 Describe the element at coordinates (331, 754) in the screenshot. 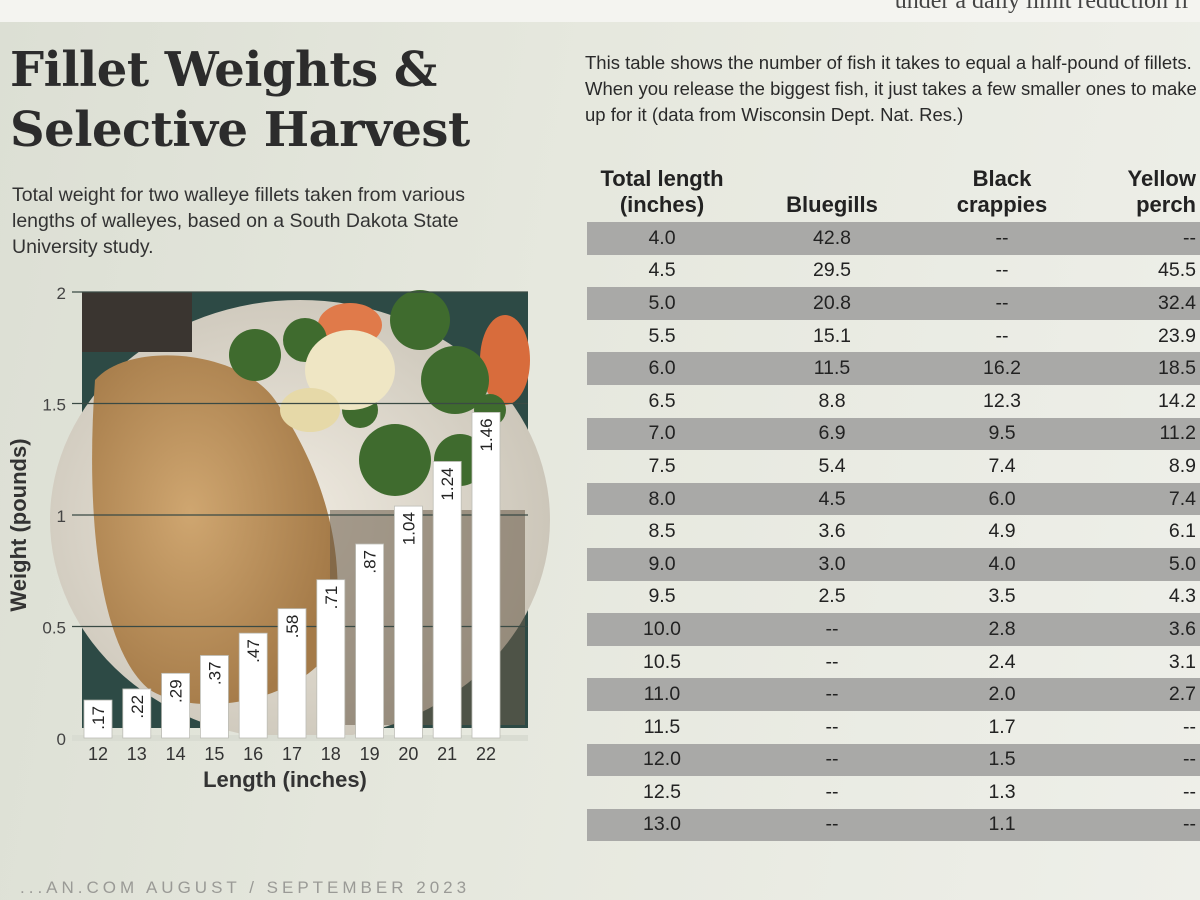

I see `x-tick-label: 18` at that location.